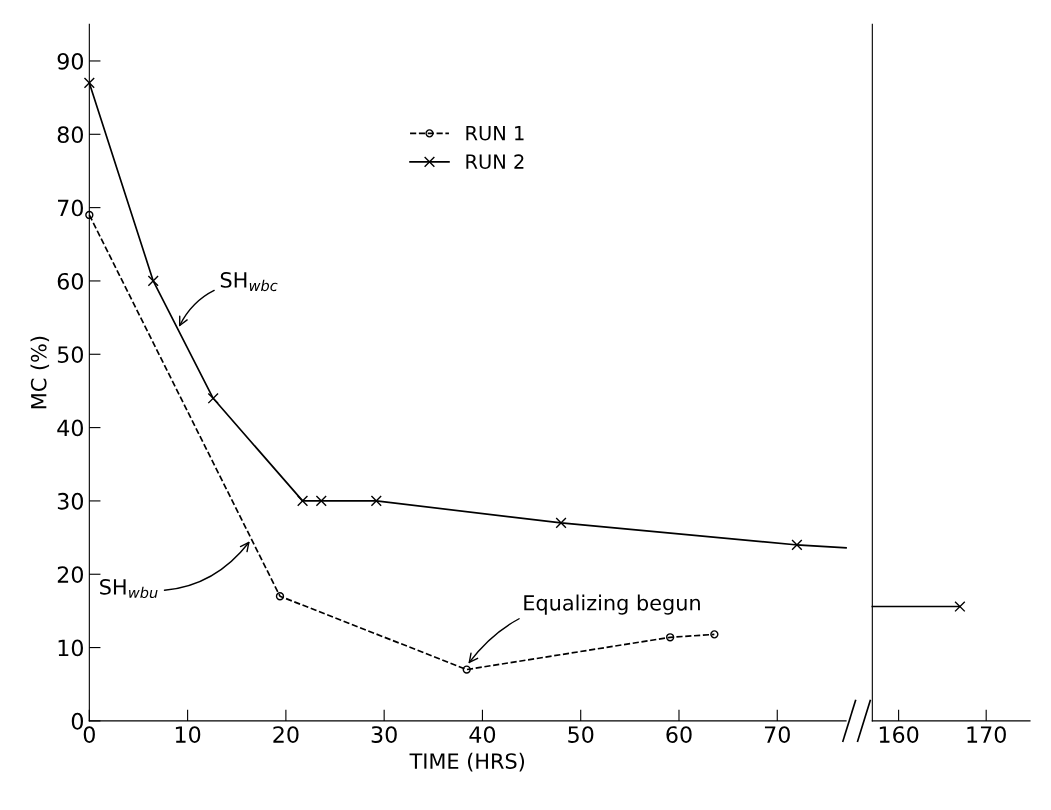 The width and height of the screenshot is (1051, 810). I want to click on y-tick-label: 20, so click(70, 575).